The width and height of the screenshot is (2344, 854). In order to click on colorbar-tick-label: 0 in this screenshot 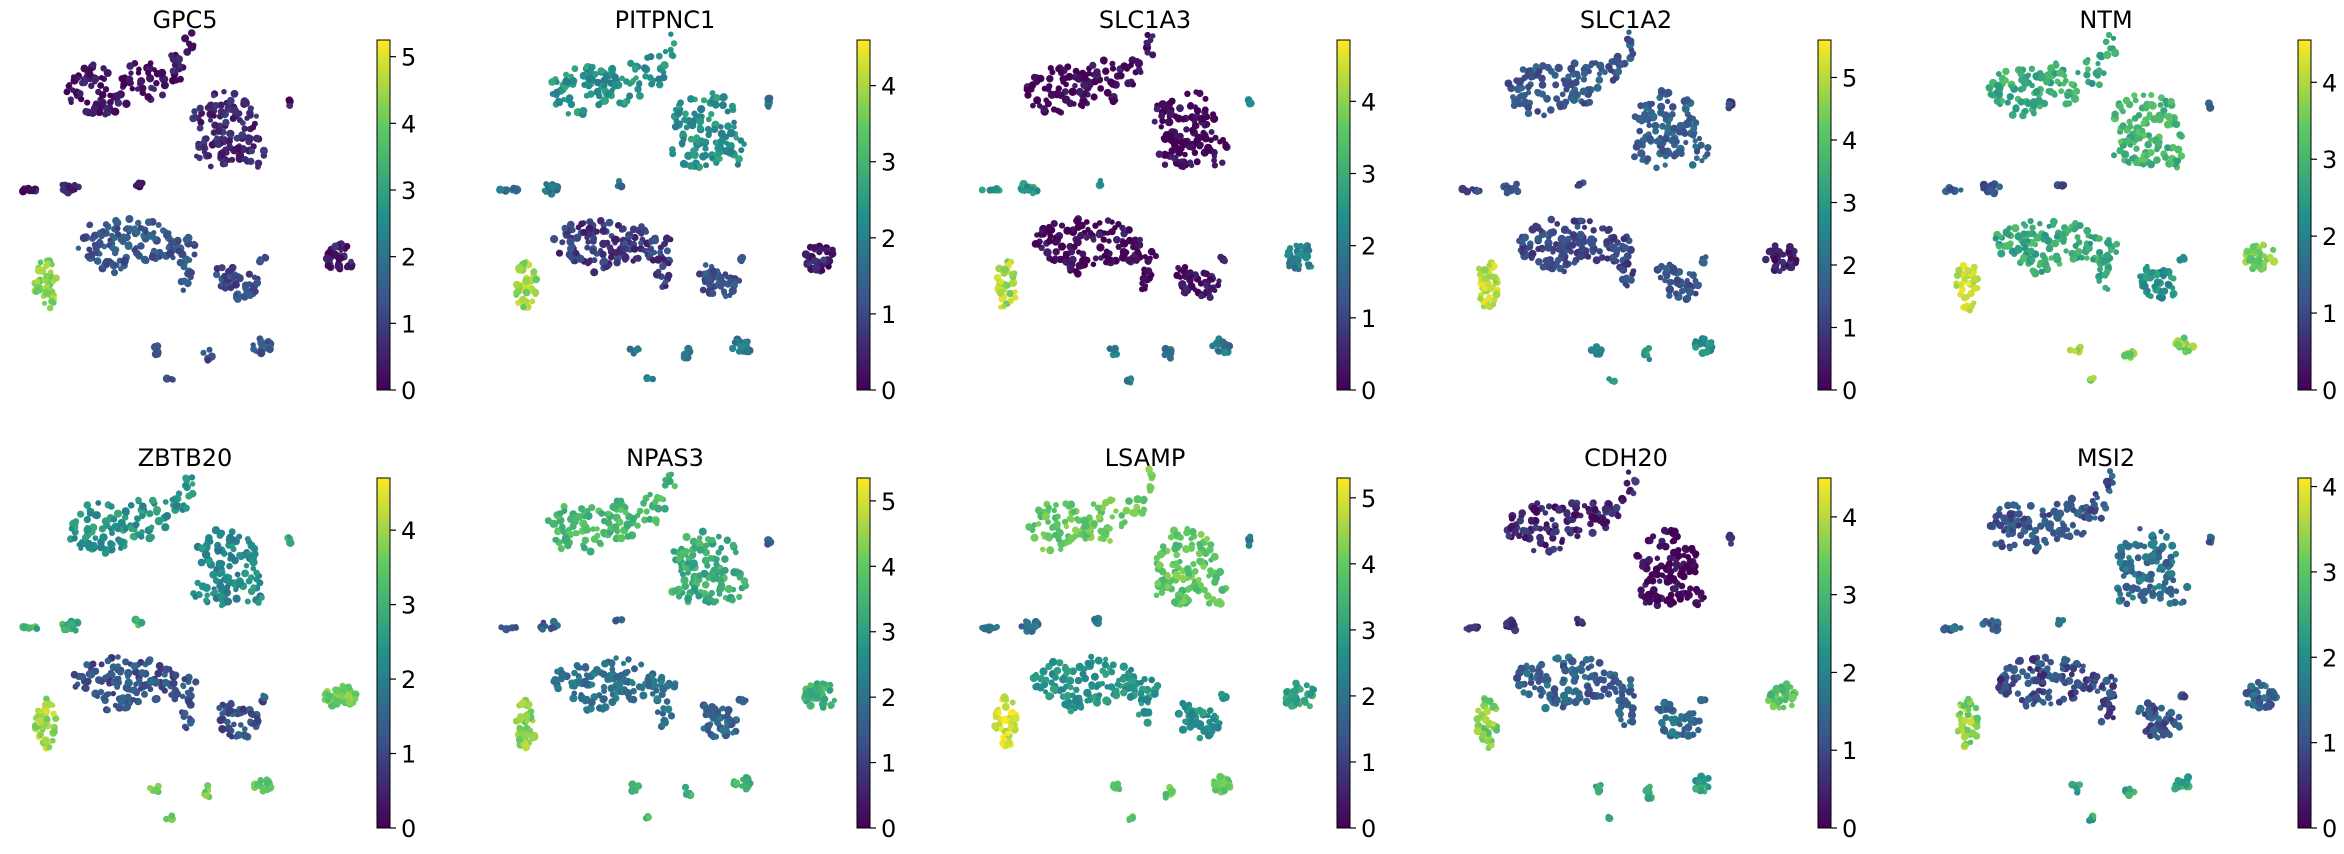, I will do `click(1368, 391)`.